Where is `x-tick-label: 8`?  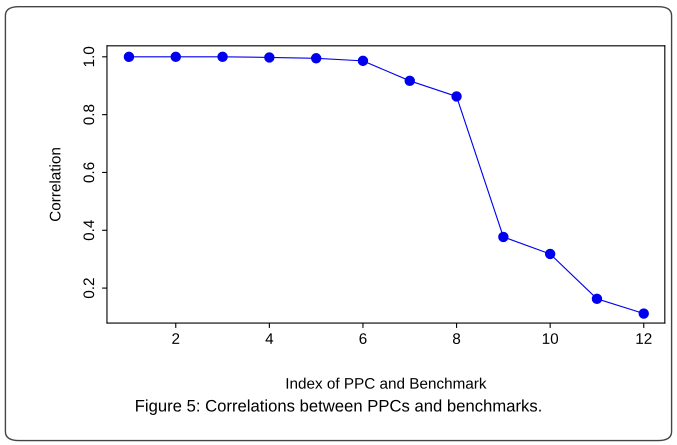 x-tick-label: 8 is located at coordinates (456, 338).